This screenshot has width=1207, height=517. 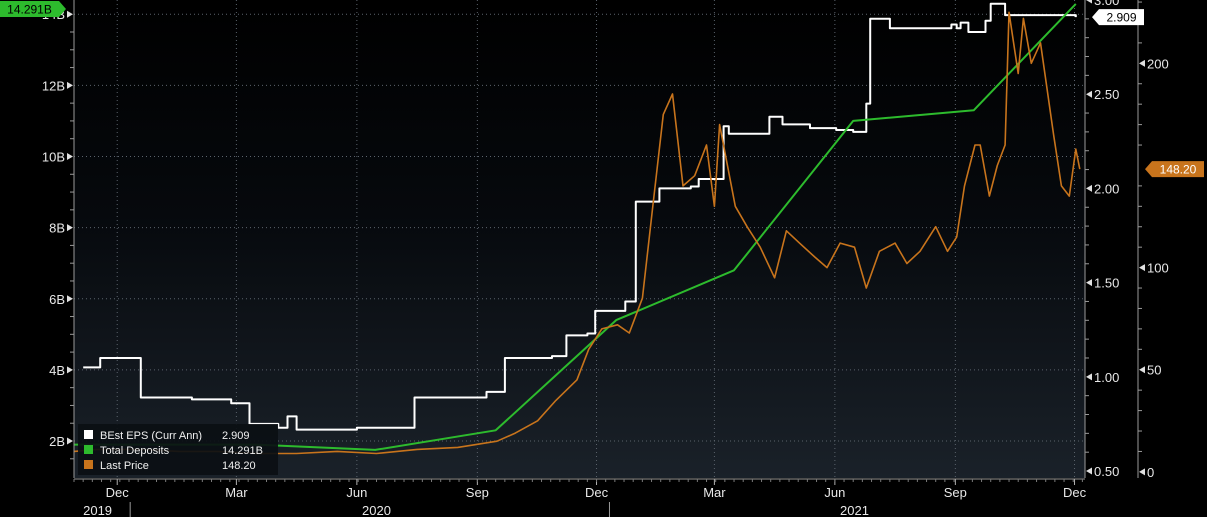 What do you see at coordinates (1106, 188) in the screenshot?
I see `eps-tick-label: 2.00` at bounding box center [1106, 188].